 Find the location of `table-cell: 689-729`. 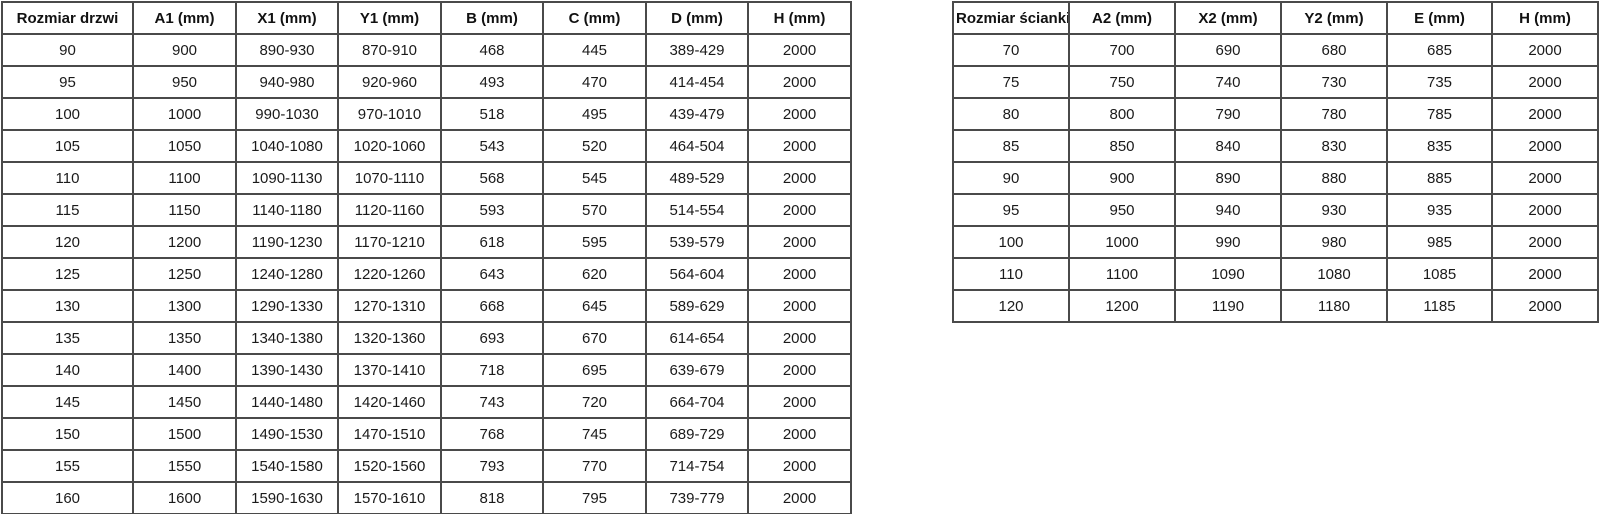

table-cell: 689-729 is located at coordinates (697, 434).